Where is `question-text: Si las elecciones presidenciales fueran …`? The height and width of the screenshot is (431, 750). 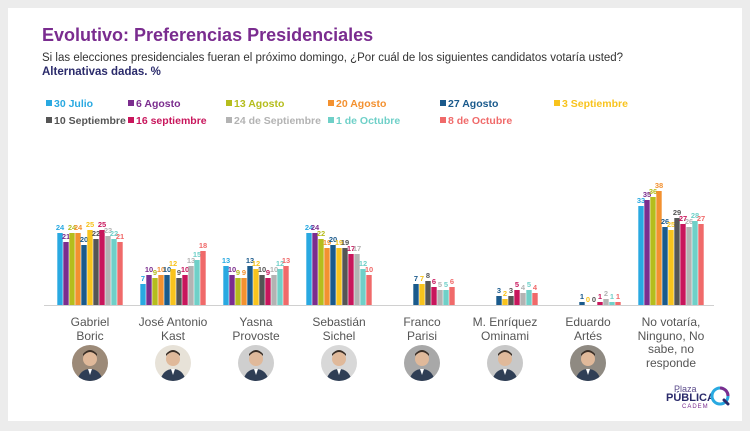 question-text: Si las elecciones presidenciales fueran … is located at coordinates (333, 58).